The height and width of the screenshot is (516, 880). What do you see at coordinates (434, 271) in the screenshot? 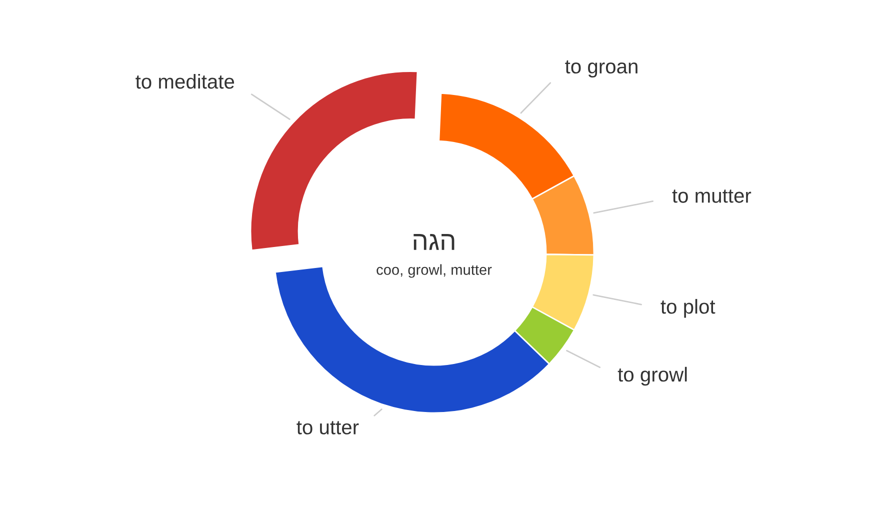
I see `text: coo, growl, mutter` at bounding box center [434, 271].